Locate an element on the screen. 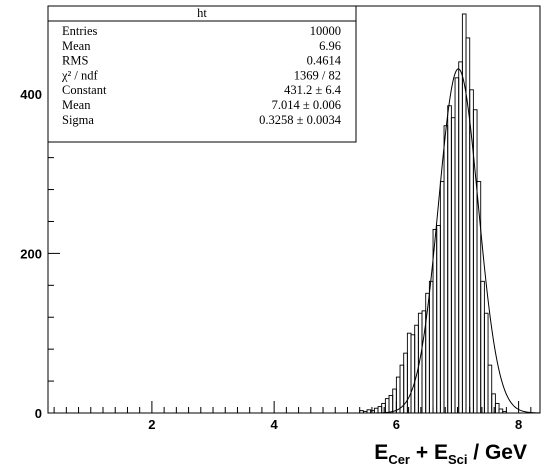 This screenshot has height=472, width=555. stats-value: 1369 / 82 is located at coordinates (317, 75).